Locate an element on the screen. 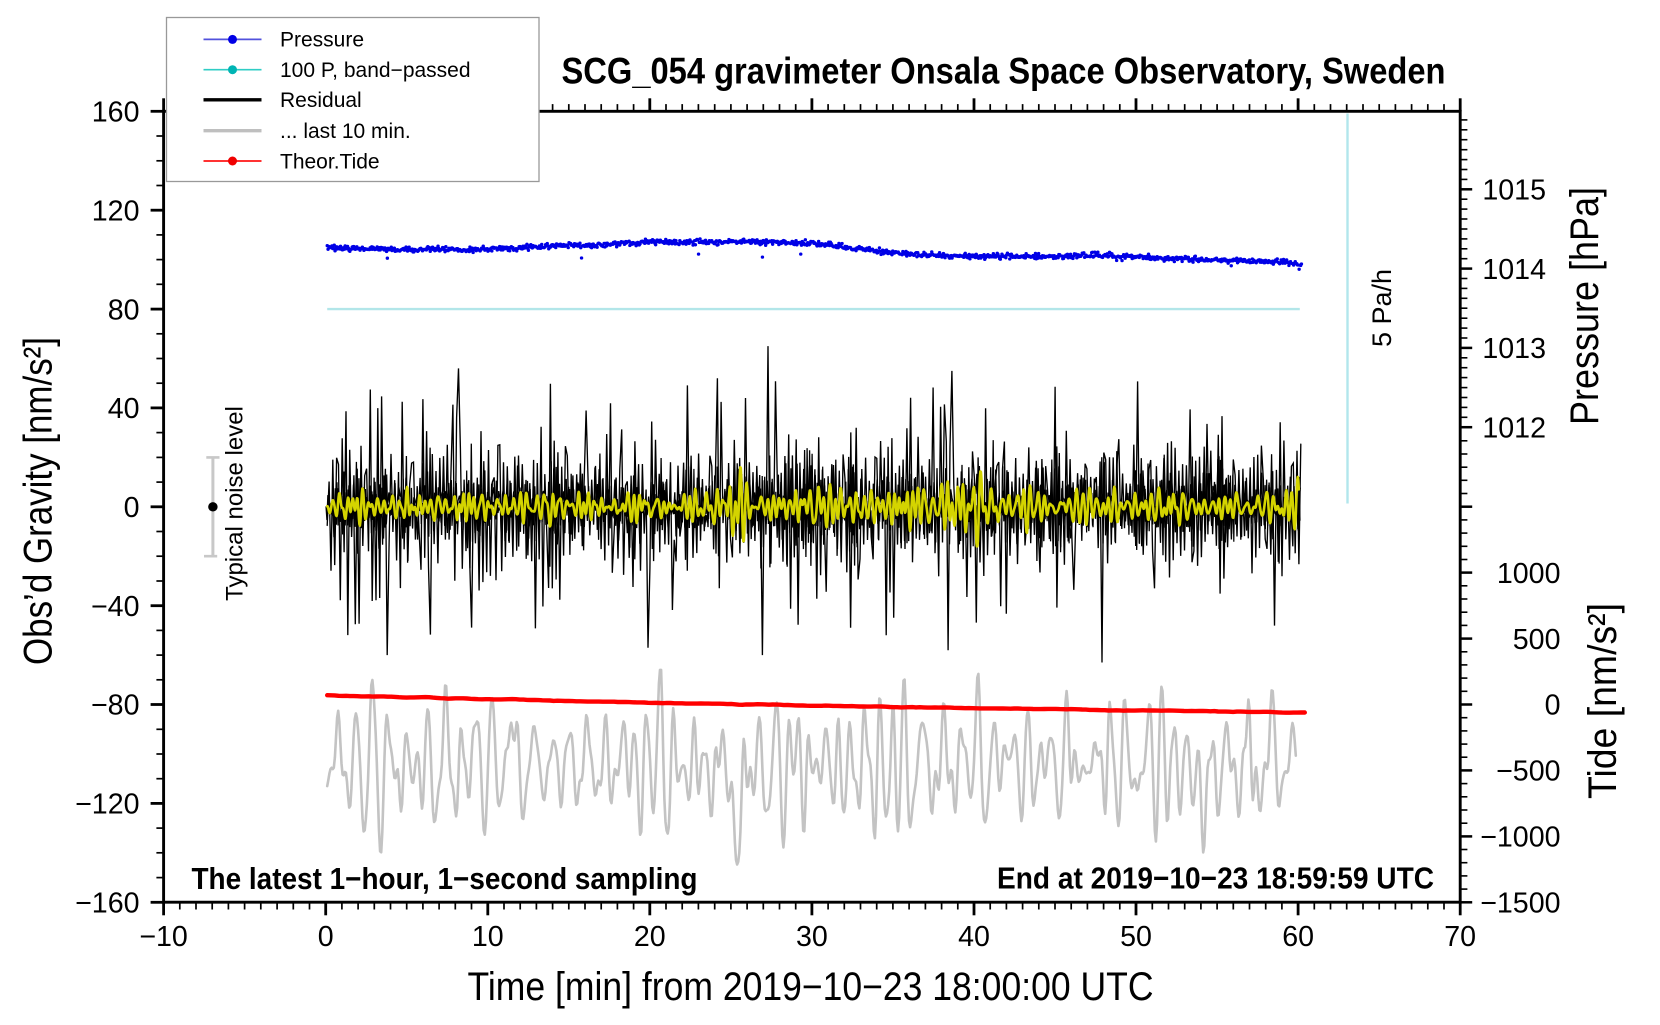 This screenshot has height=1025, width=1660. svg-text: 20 is located at coordinates (650, 937).